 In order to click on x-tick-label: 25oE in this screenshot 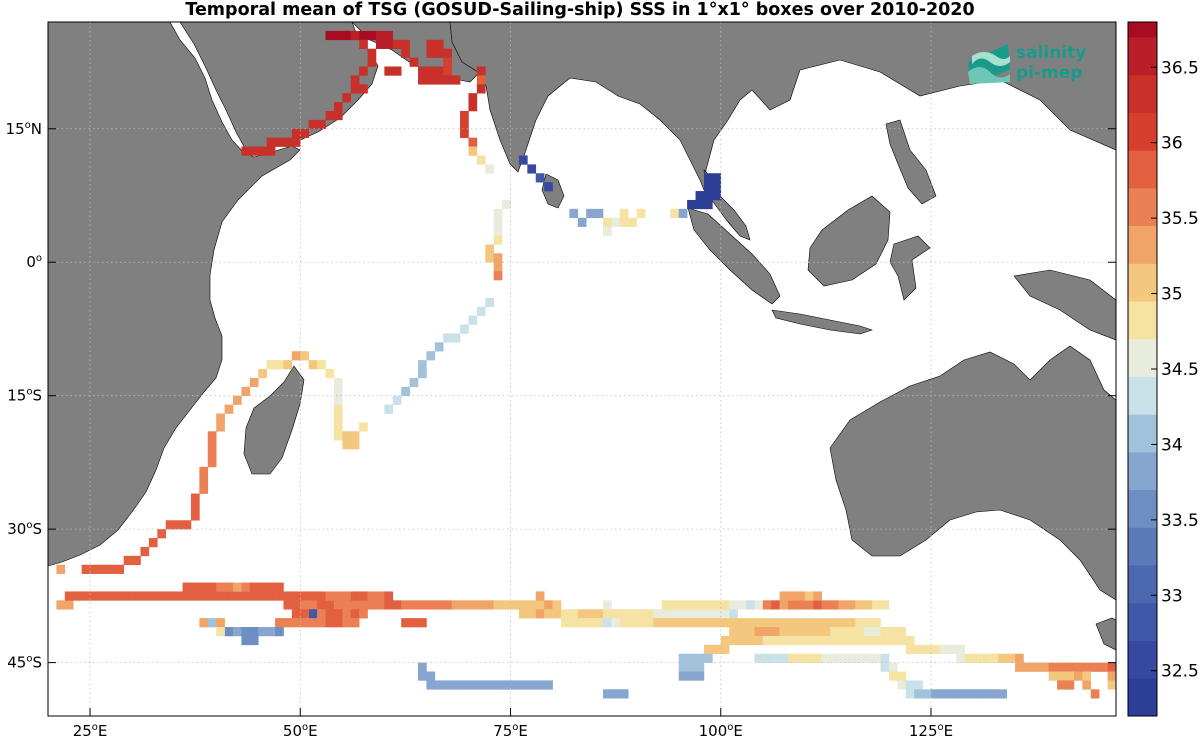, I will do `click(90, 731)`.